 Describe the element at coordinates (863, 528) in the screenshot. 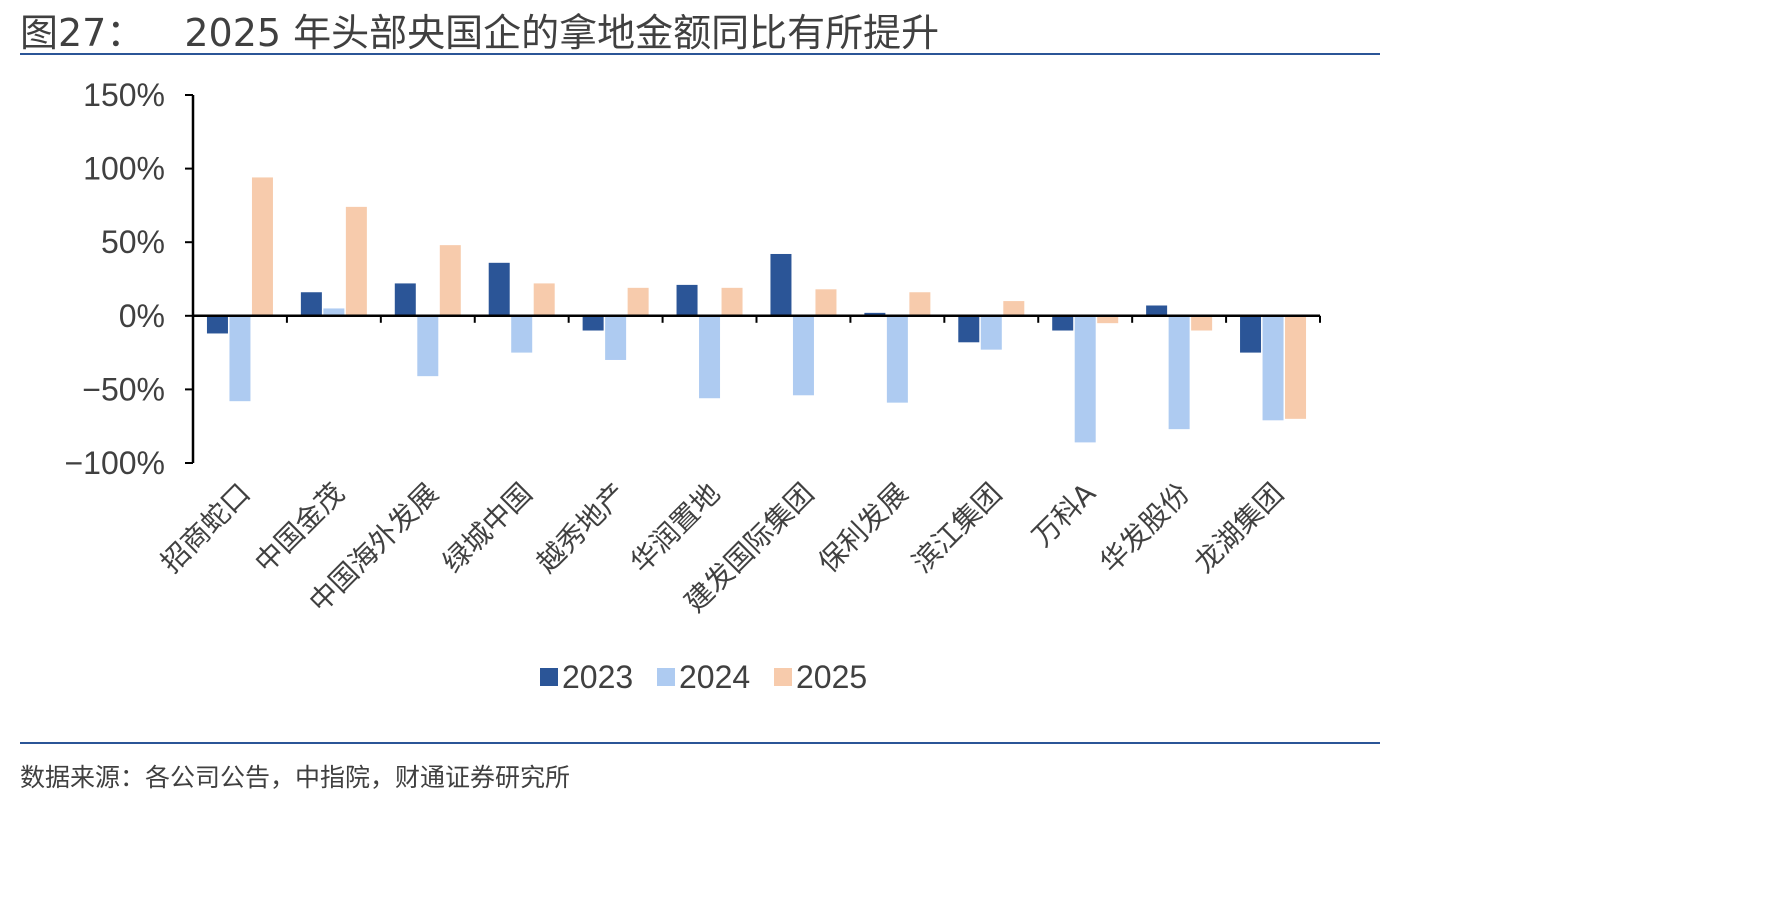

I see `category-label-8: 保利发展` at that location.